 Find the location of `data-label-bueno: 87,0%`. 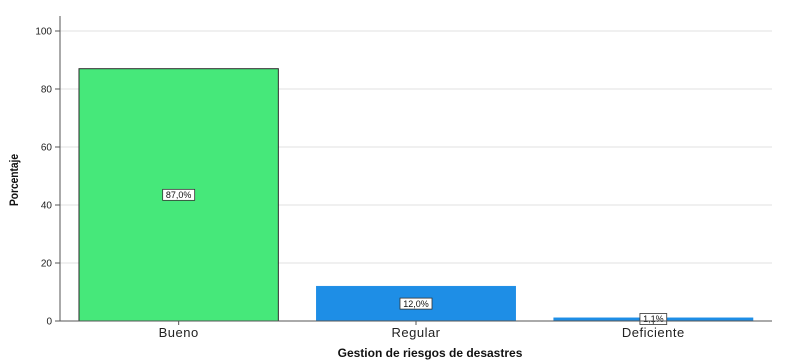

data-label-bueno: 87,0% is located at coordinates (179, 194).